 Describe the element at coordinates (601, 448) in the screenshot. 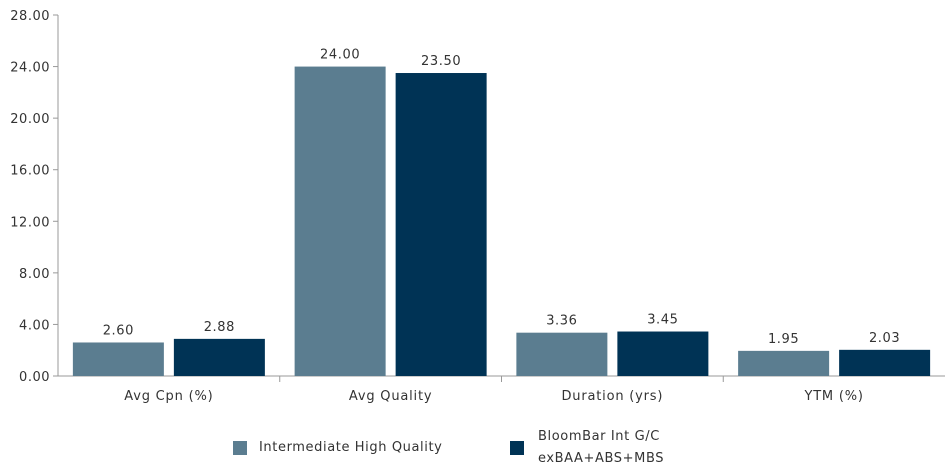

I see `legend-label-series2: BloomBar Int G/C exBAA+ABS+MBS` at that location.